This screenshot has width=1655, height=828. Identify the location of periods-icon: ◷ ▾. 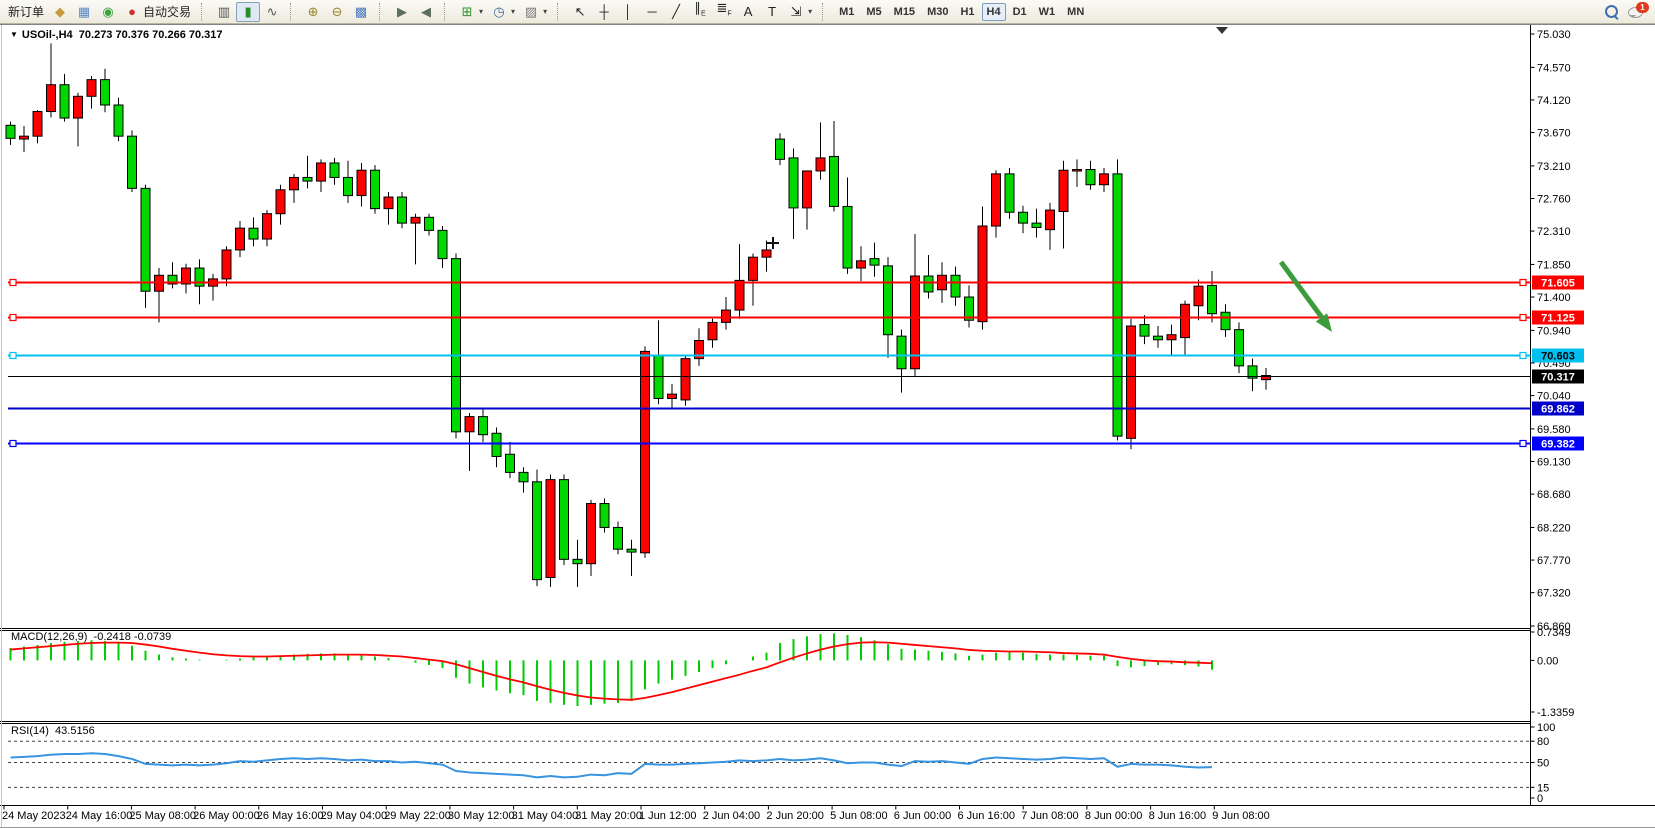
(503, 12).